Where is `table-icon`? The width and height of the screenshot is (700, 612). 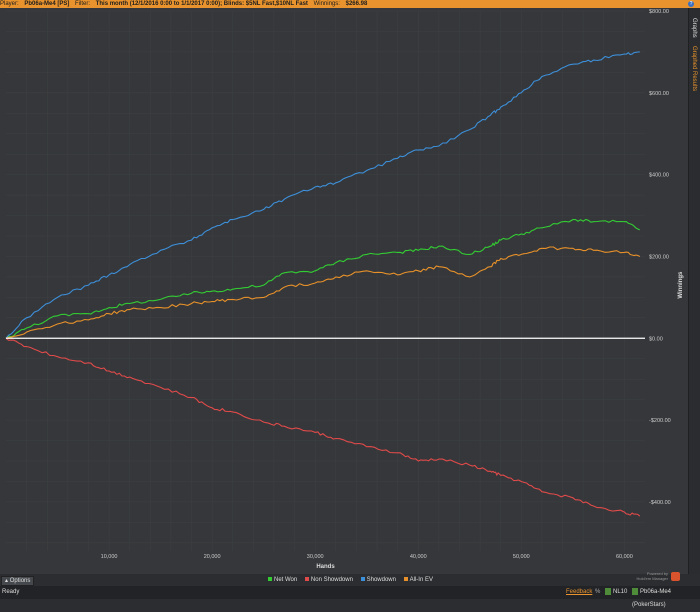
table-icon is located at coordinates (608, 591).